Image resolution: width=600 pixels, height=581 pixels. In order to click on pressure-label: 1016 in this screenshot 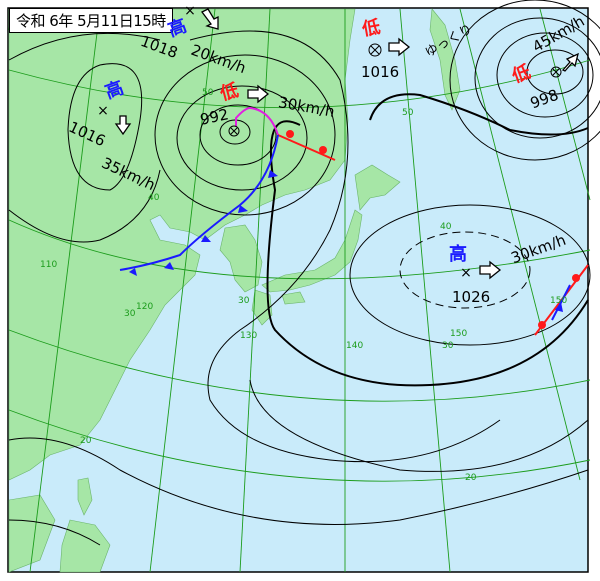, I will do `click(380, 72)`.